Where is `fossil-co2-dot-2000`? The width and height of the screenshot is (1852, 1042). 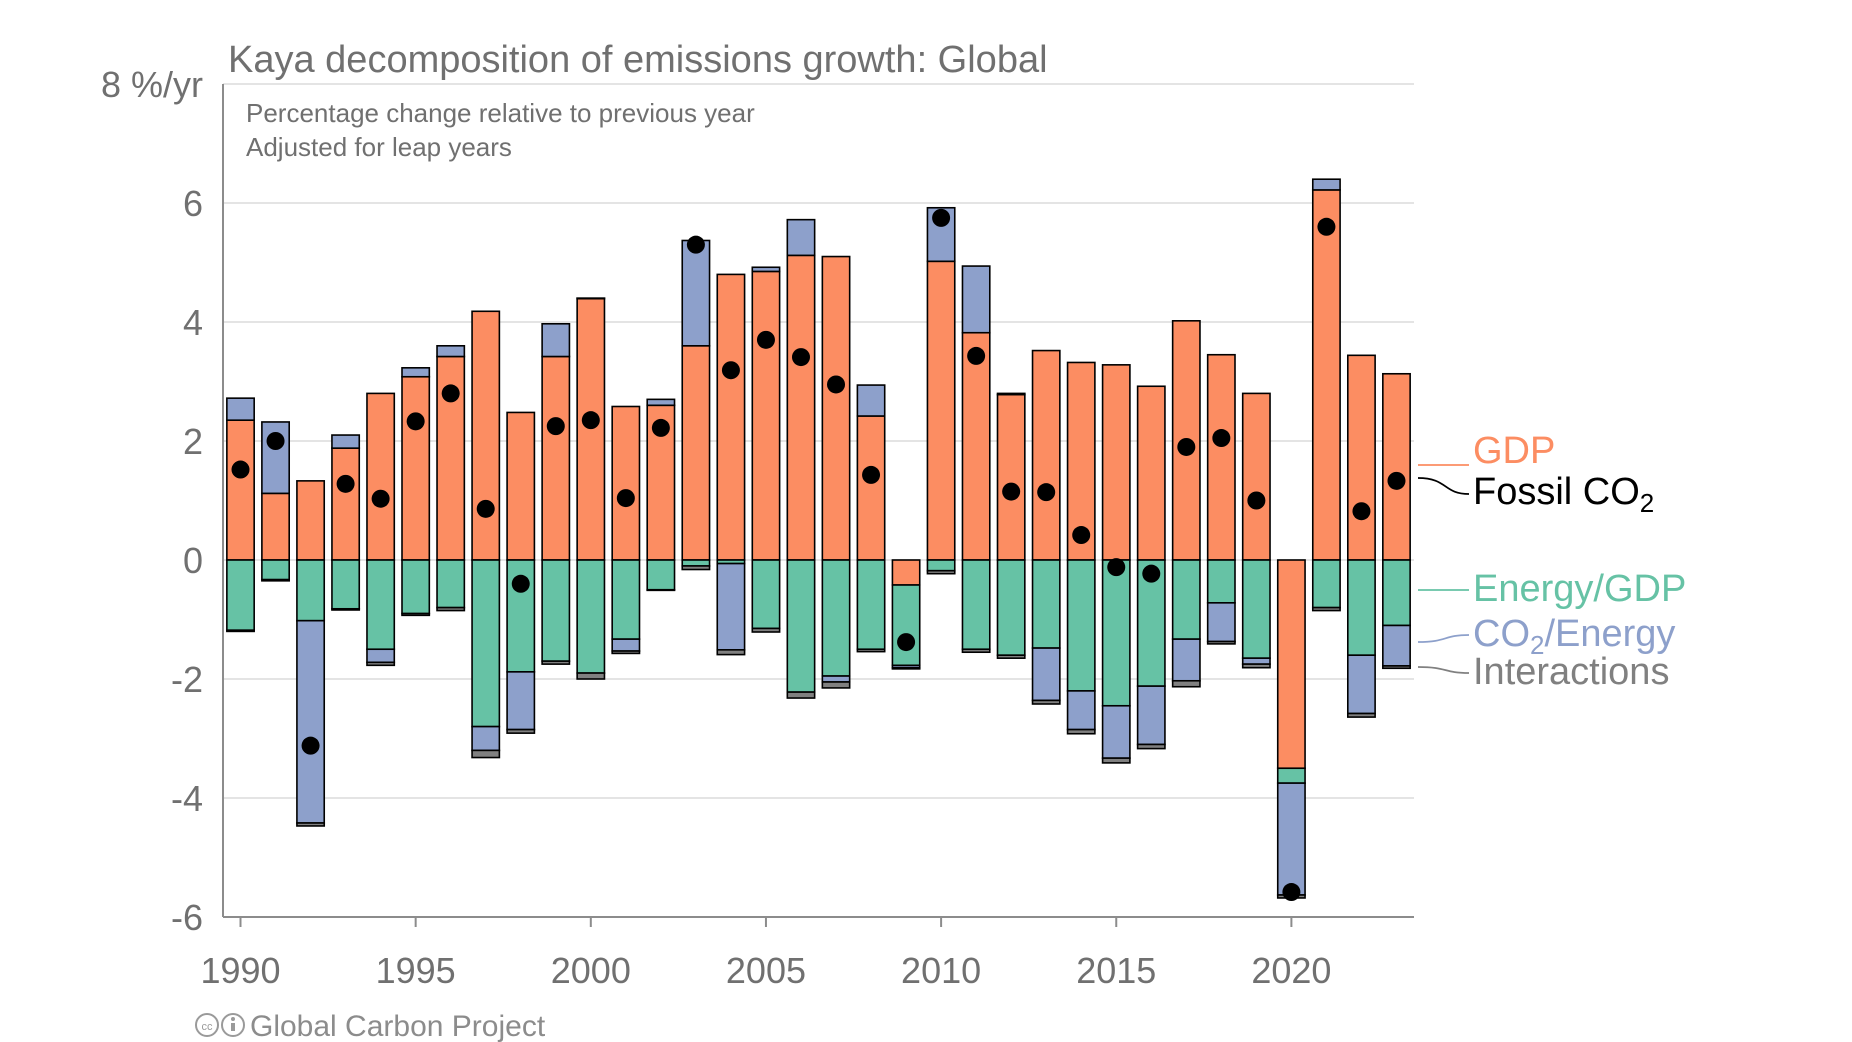
fossil-co2-dot-2000 is located at coordinates (590, 420).